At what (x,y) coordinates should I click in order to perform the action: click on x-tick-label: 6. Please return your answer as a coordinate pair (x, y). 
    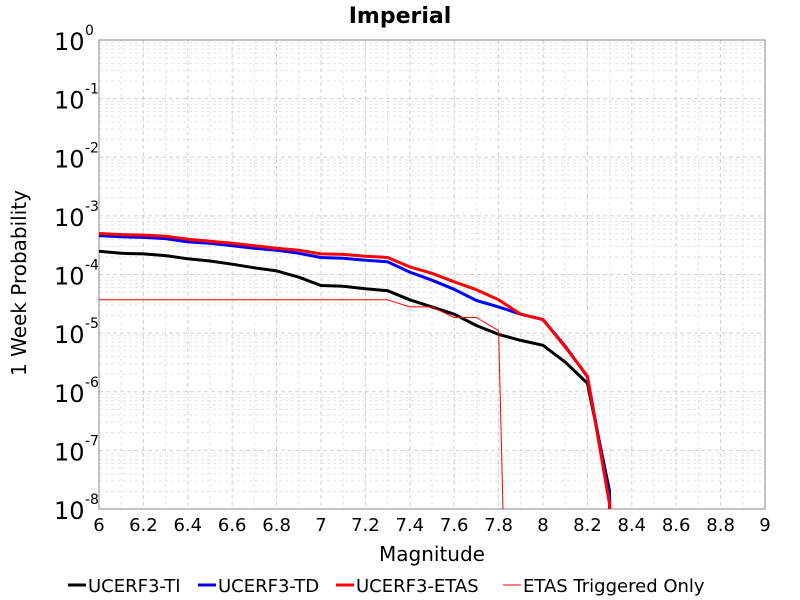
    Looking at the image, I should click on (98, 525).